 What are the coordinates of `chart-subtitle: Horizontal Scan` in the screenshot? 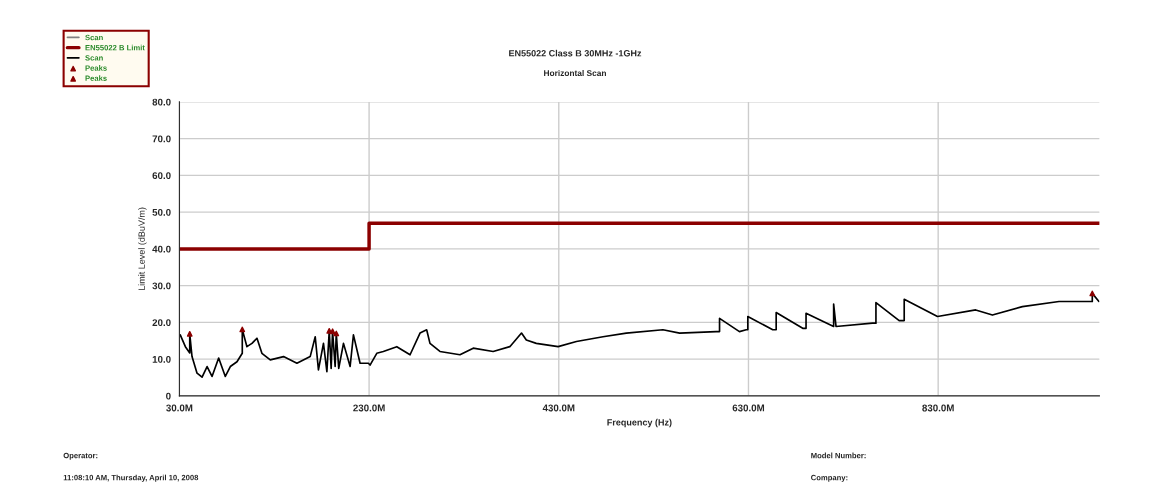 It's located at (575, 73).